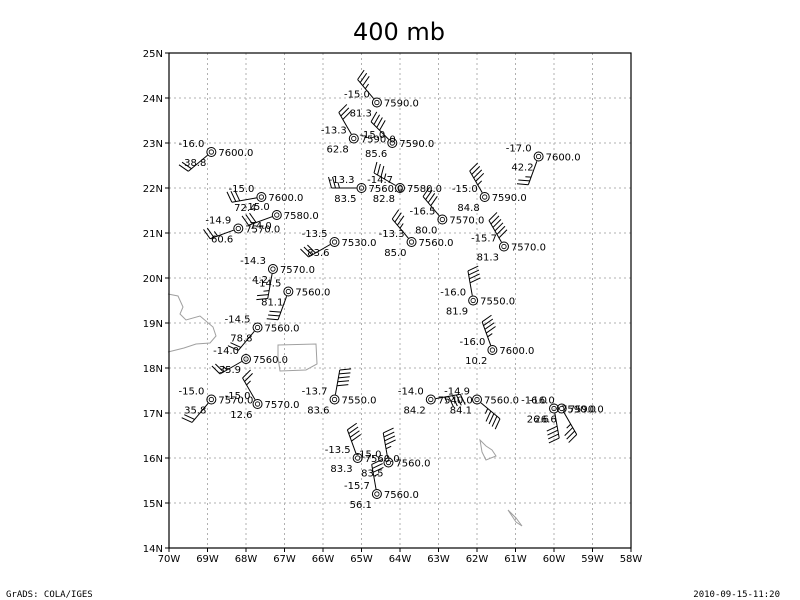 Image resolution: width=800 pixels, height=600 pixels. What do you see at coordinates (153, 459) in the screenshot?
I see `y-tick-label: 16N` at bounding box center [153, 459].